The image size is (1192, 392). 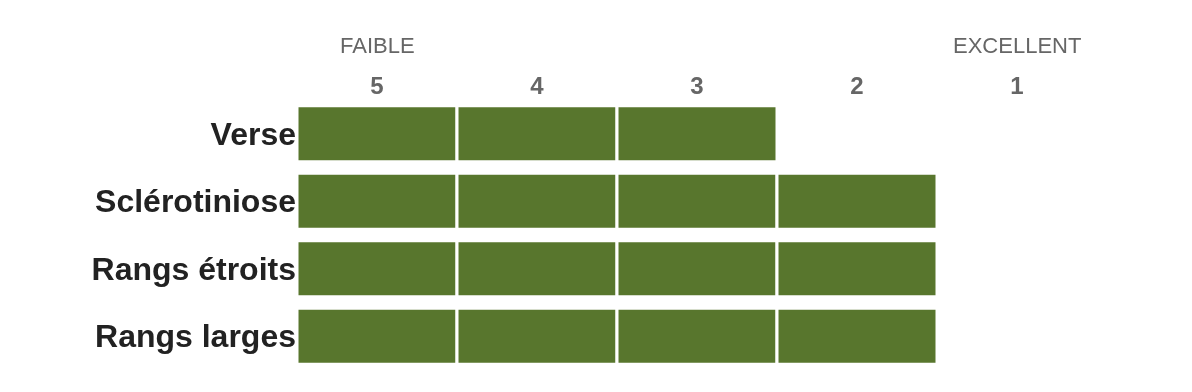 What do you see at coordinates (195, 201) in the screenshot?
I see `y-tick-label: Sclérotiniose` at bounding box center [195, 201].